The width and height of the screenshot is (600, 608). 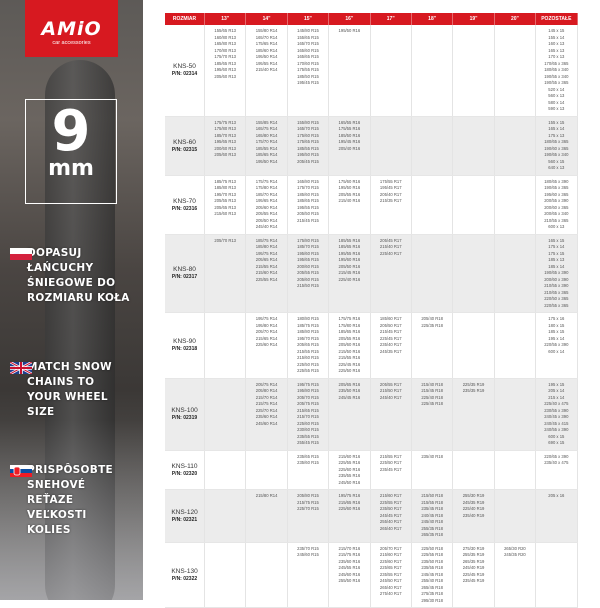 What do you see at coordinates (391, 19) in the screenshot?
I see `column-header: 17"` at bounding box center [391, 19].